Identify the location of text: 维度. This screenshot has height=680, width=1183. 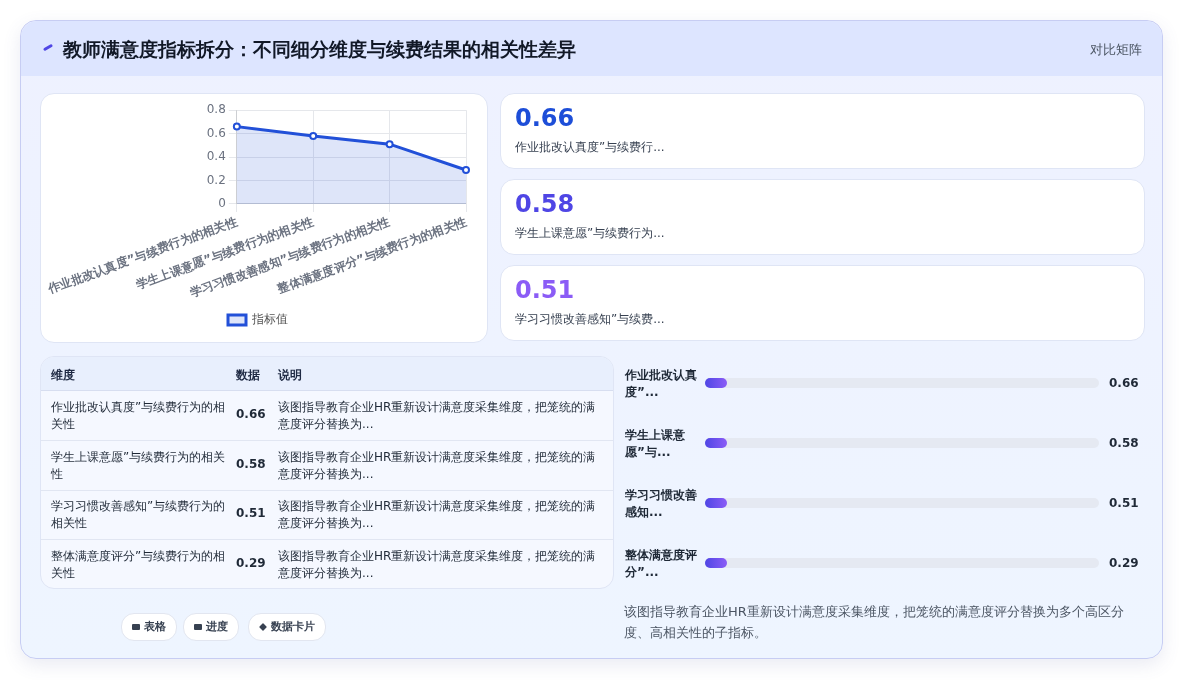
(63, 375).